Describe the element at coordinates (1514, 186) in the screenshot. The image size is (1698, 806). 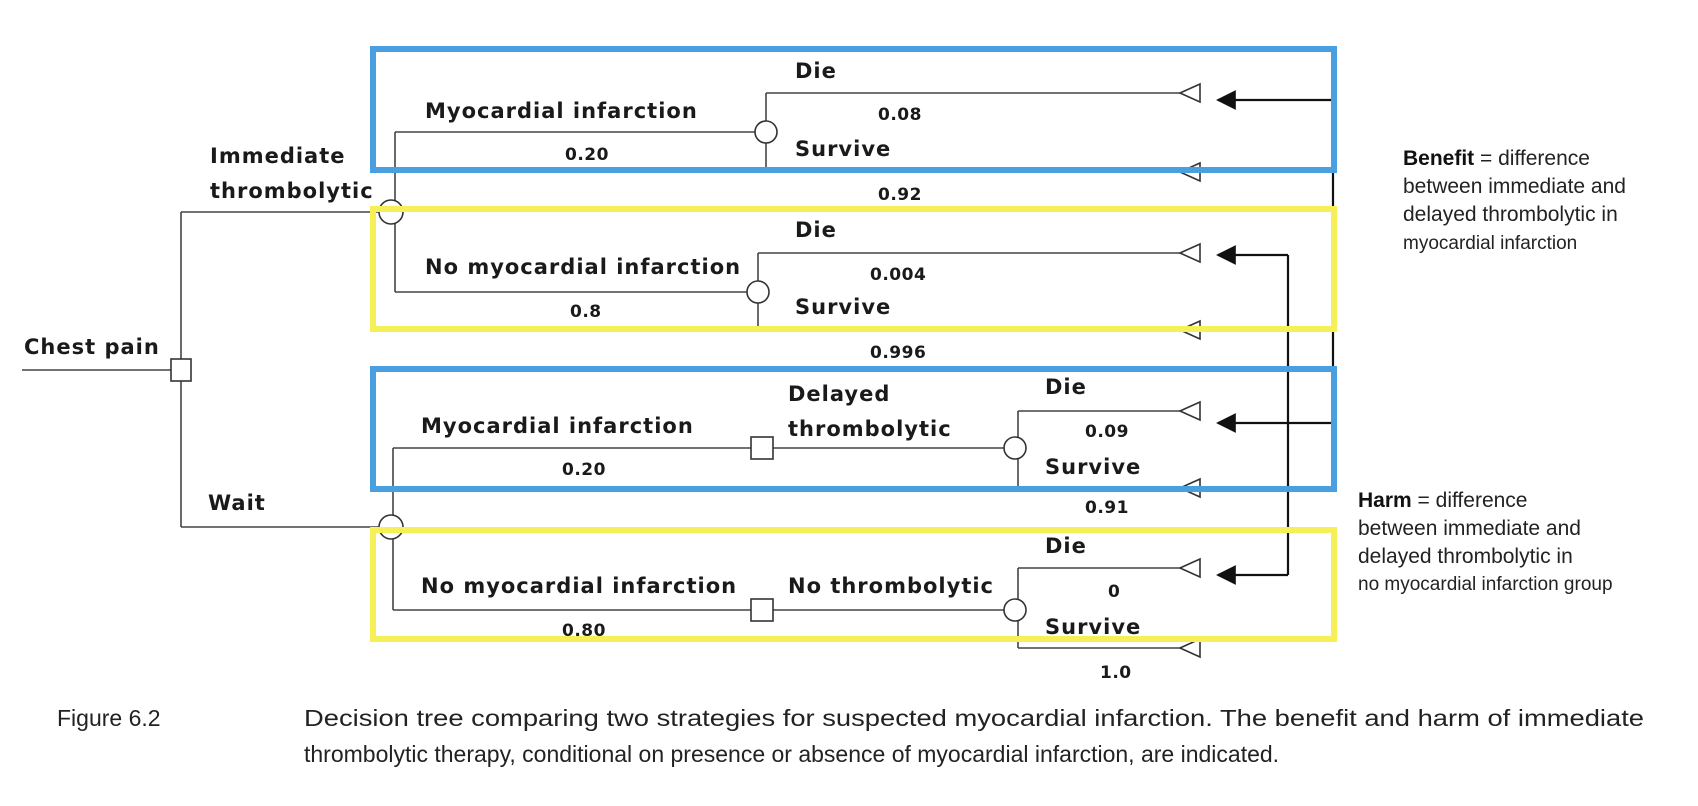
I see `benefit-annotation-line1: between immediate and` at that location.